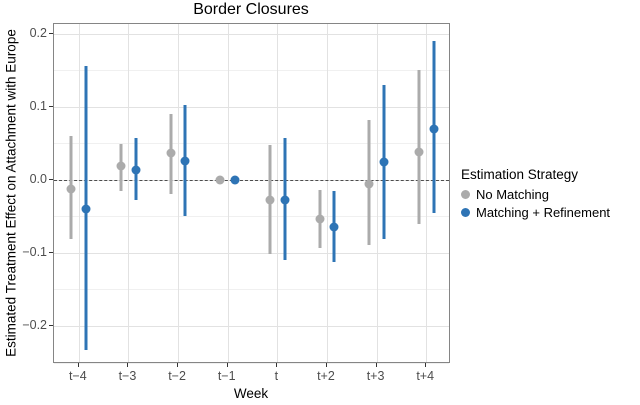  Describe the element at coordinates (251, 9) in the screenshot. I see `chart-title: Border Closures` at that location.